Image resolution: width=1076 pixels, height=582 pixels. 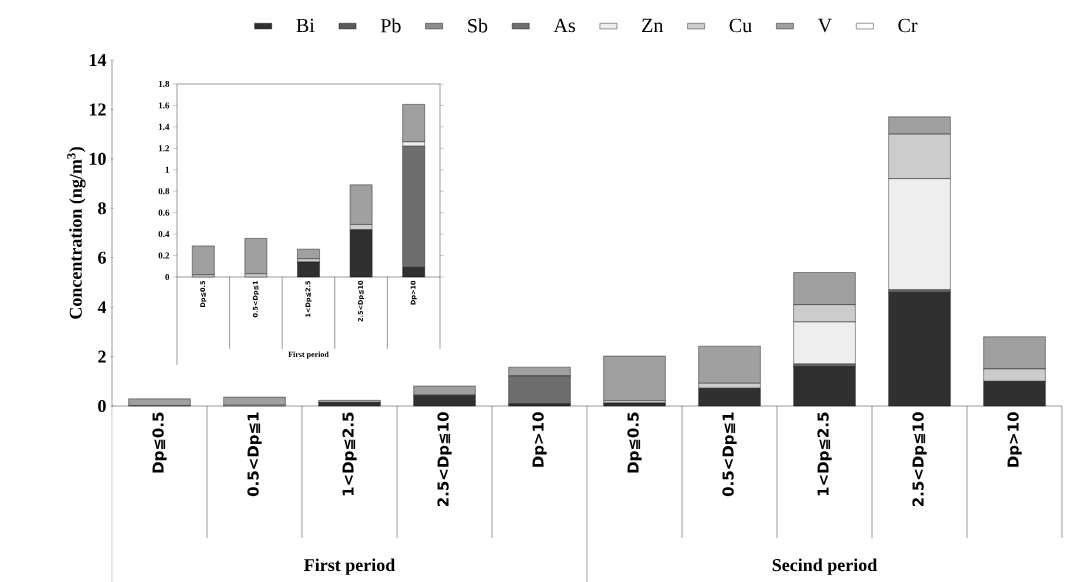 I want to click on y-tick-label: 0.6, so click(x=164, y=212).